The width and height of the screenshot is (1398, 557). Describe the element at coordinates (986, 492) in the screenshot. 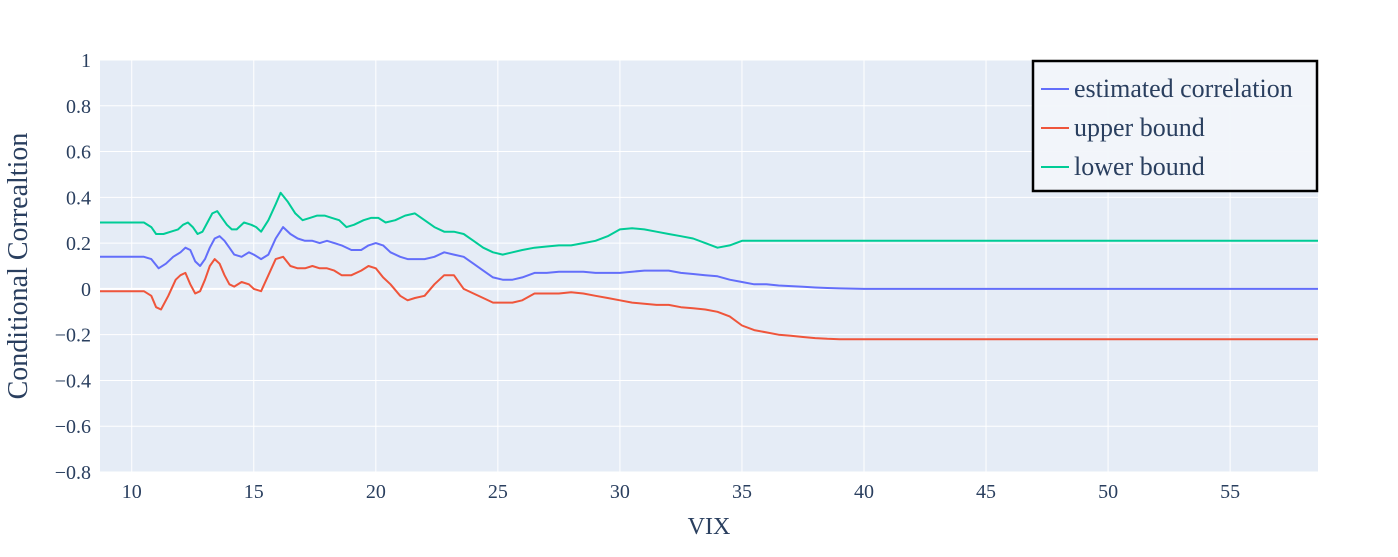

I see `x-tick-label: 45` at that location.